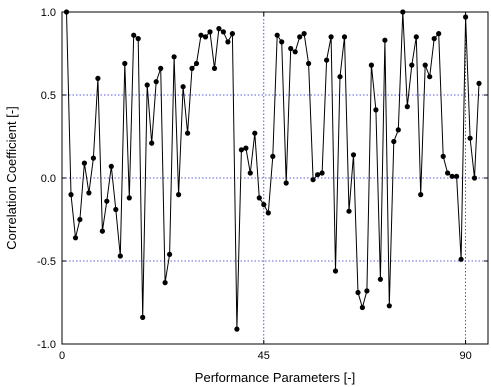  I want to click on x-tick-label: 45, so click(264, 356).